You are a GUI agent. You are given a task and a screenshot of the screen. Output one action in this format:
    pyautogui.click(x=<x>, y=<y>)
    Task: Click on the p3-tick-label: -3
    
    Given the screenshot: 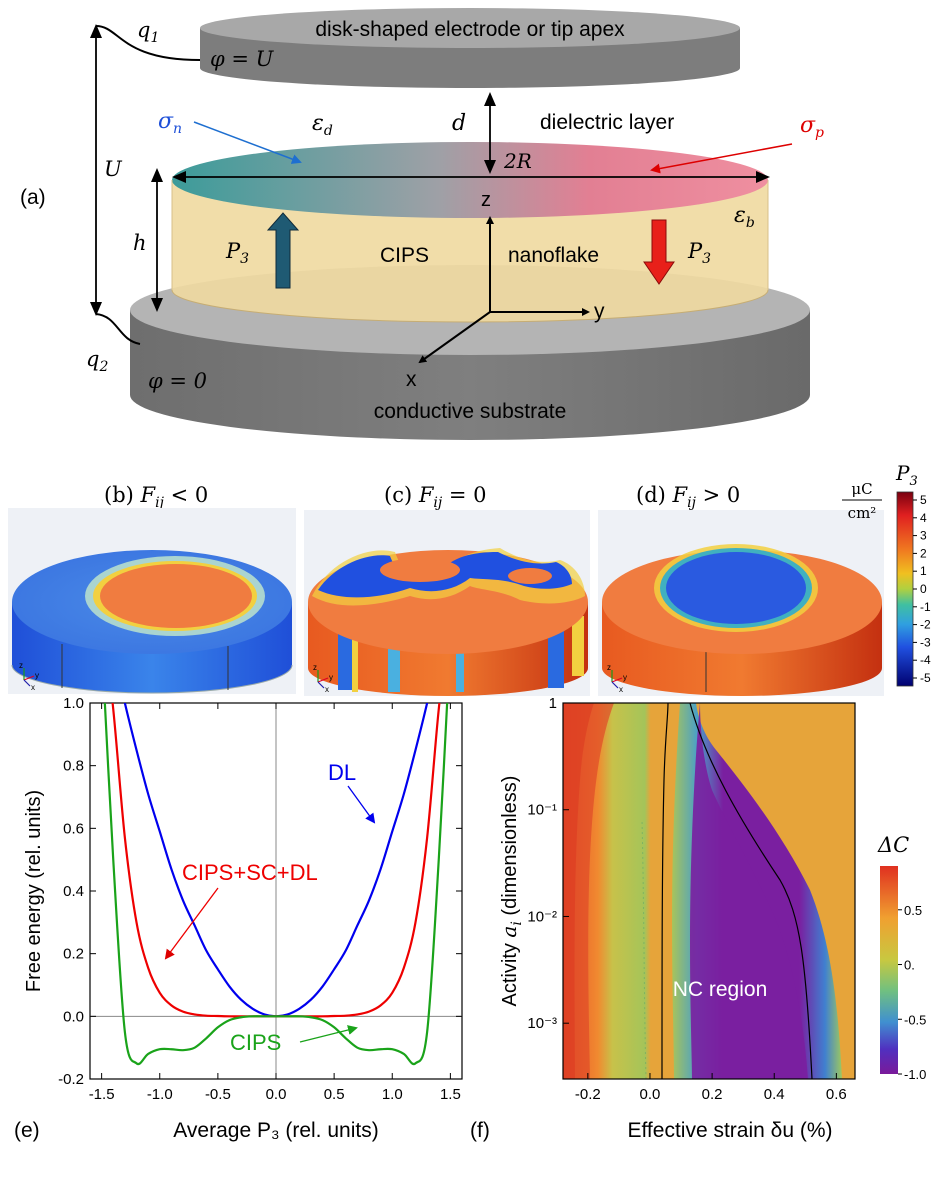 What is the action you would take?
    pyautogui.click(x=925, y=642)
    